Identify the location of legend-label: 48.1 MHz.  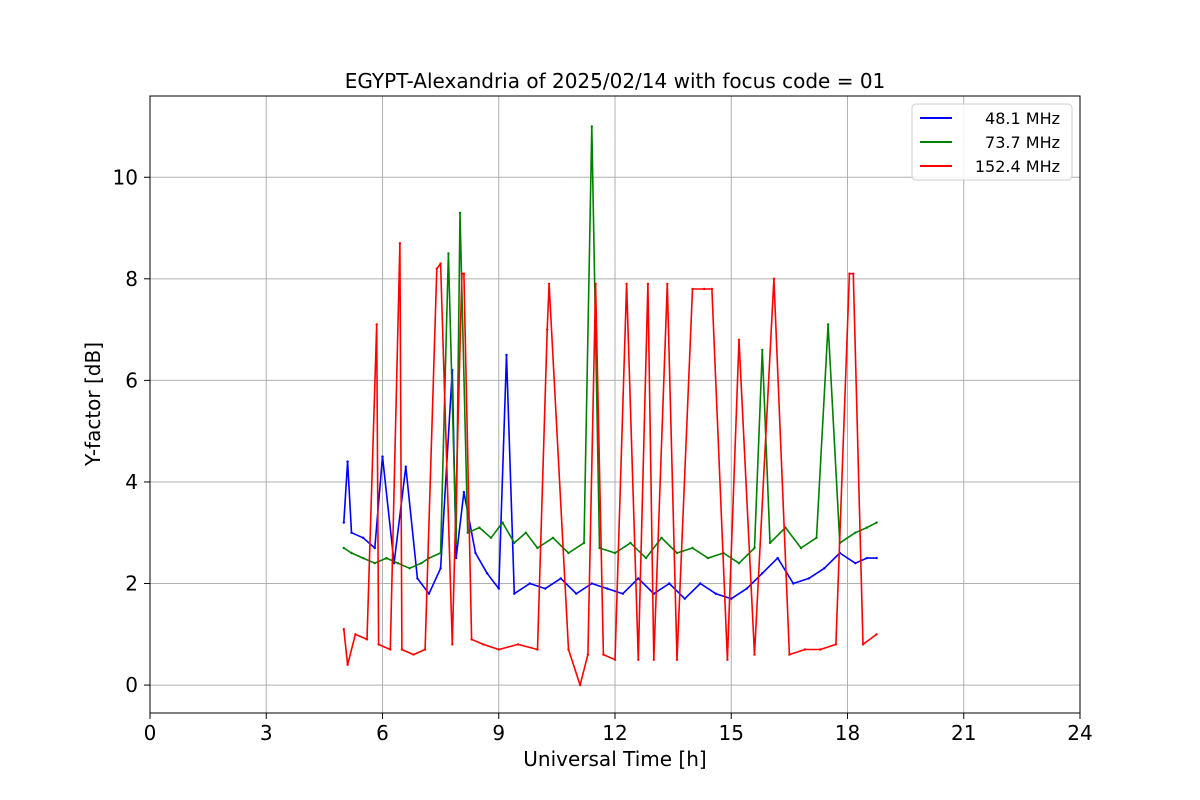
(1022, 118).